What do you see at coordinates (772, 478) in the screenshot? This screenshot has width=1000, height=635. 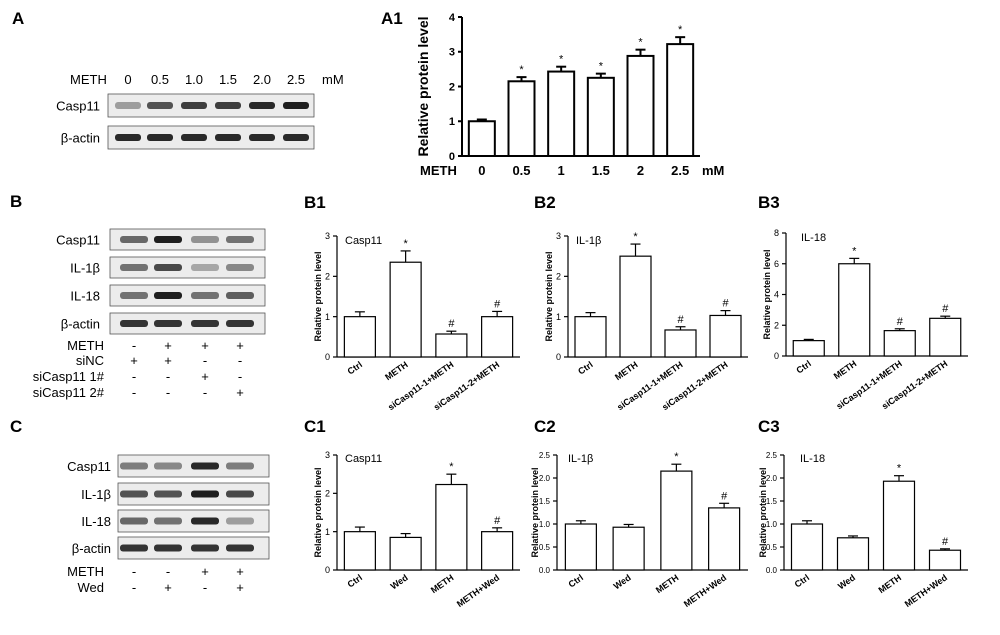 I see `y-tick-label: 2.0` at bounding box center [772, 478].